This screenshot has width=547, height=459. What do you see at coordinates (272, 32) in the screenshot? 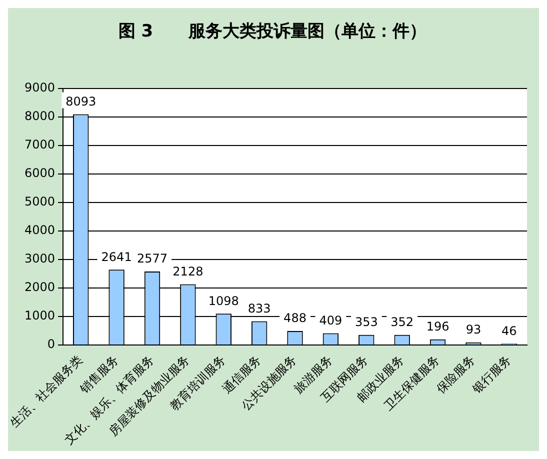
I see `chart-title: 图 3 服务大类投诉量图（单位：件）` at bounding box center [272, 32].